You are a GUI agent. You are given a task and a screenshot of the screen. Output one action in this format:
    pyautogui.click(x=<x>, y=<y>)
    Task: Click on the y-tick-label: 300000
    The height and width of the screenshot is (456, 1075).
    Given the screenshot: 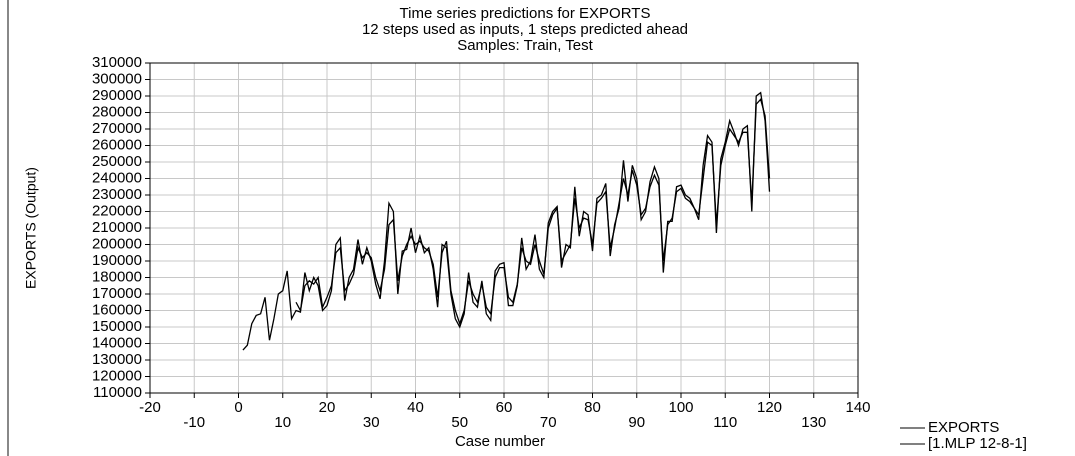 What is the action you would take?
    pyautogui.click(x=117, y=78)
    